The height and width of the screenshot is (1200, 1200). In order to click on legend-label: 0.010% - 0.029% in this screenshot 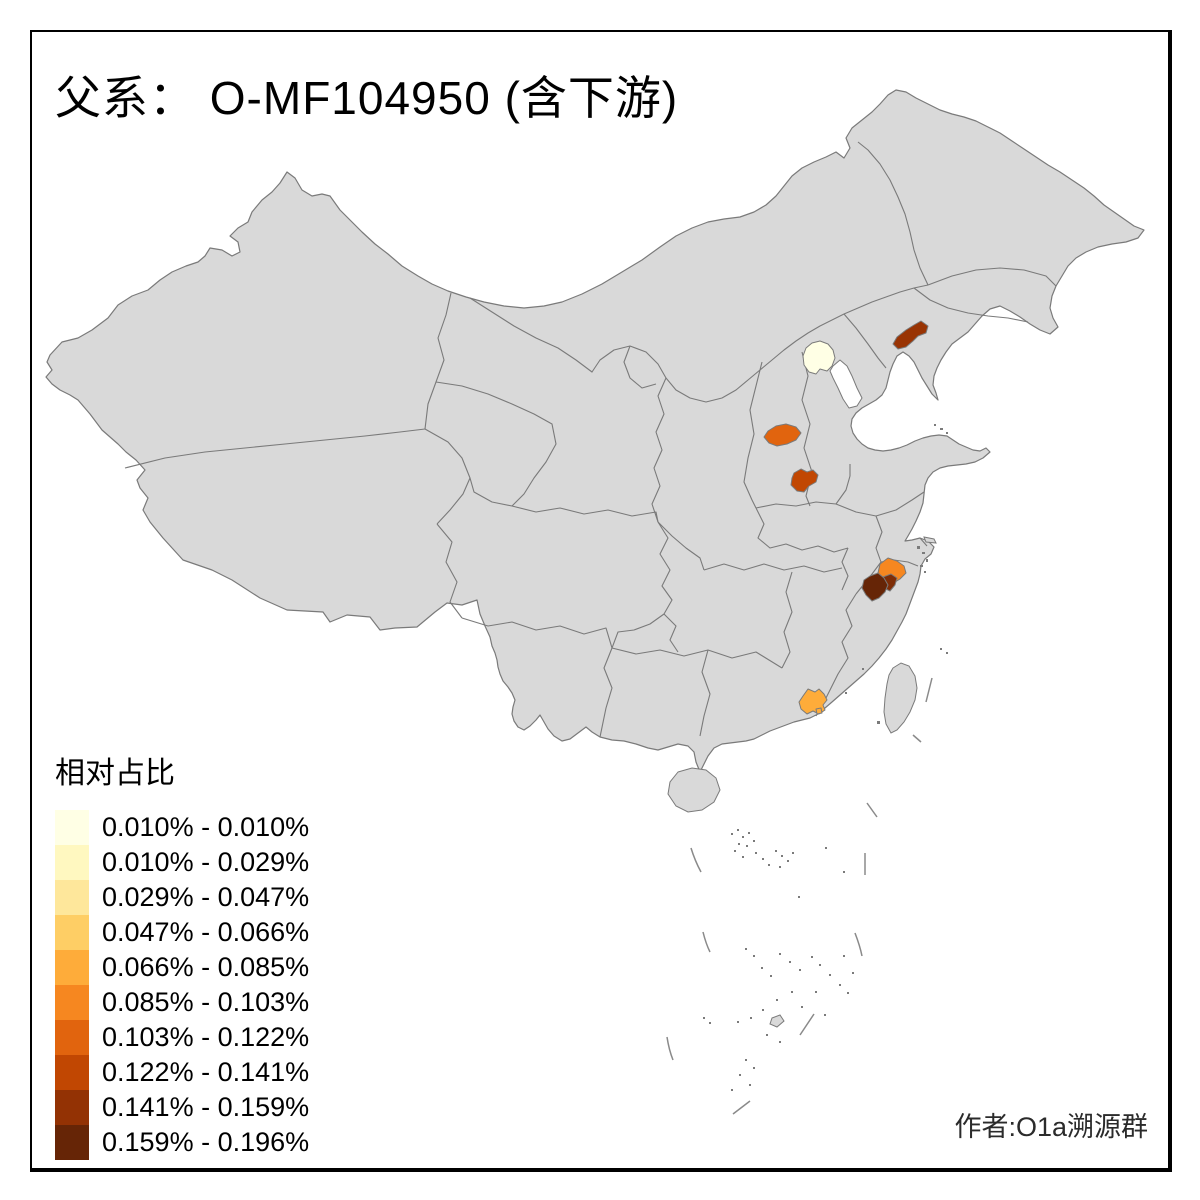, I will do `click(206, 862)`.